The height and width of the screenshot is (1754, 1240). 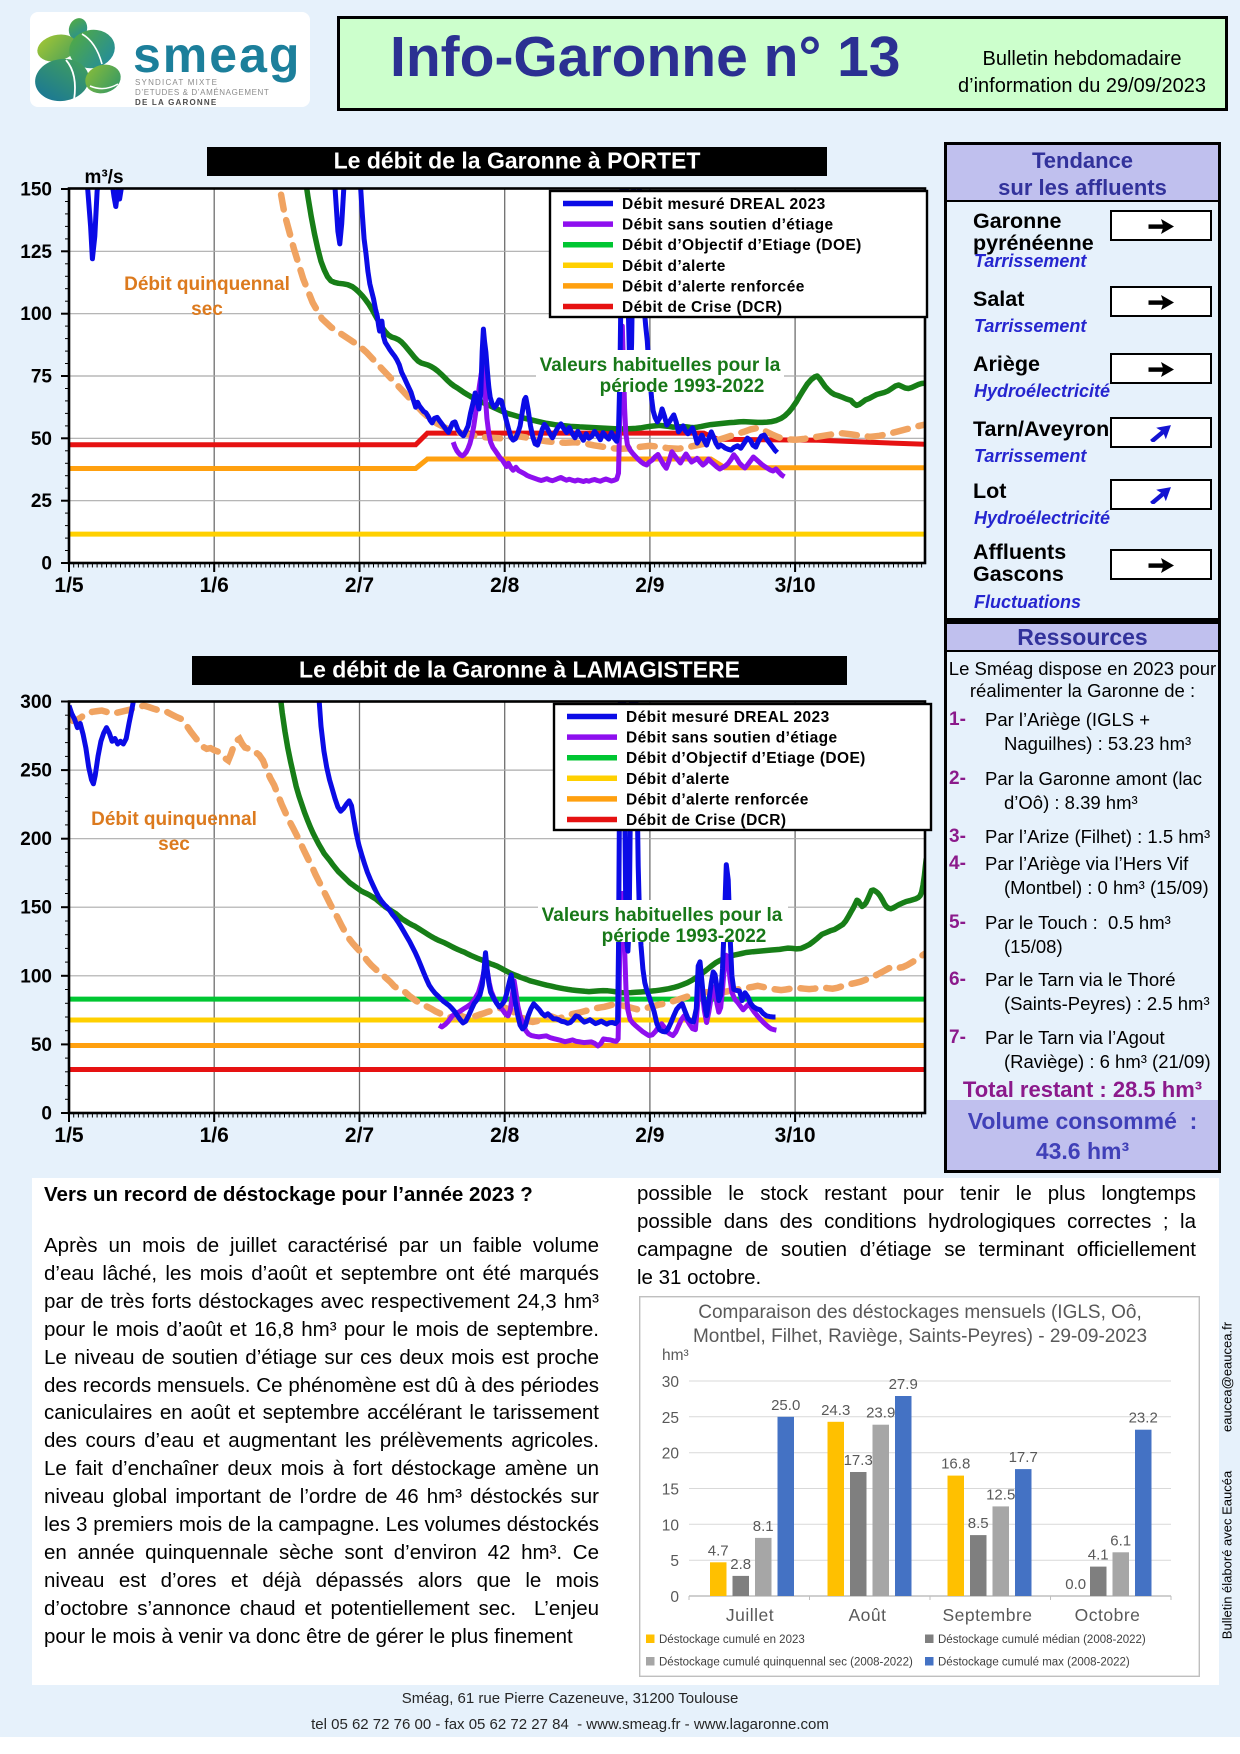 I want to click on svg-text: 2.8, so click(x=740, y=1564).